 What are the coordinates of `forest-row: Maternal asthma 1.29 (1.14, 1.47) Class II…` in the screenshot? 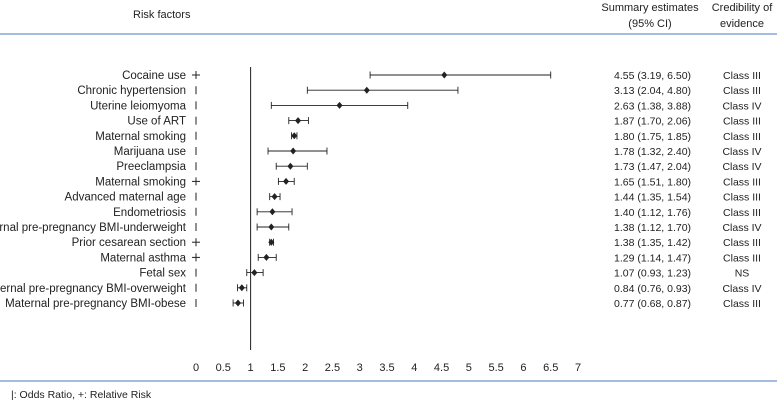 It's located at (430, 258).